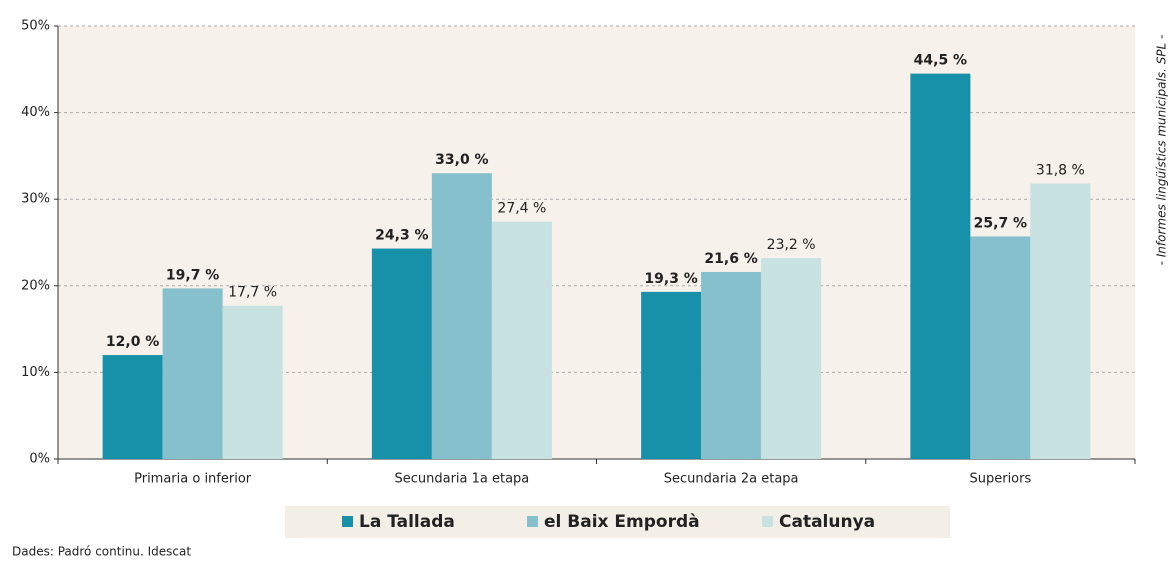  What do you see at coordinates (101, 552) in the screenshot?
I see `source: Dades: Padró continu. Idescat` at bounding box center [101, 552].